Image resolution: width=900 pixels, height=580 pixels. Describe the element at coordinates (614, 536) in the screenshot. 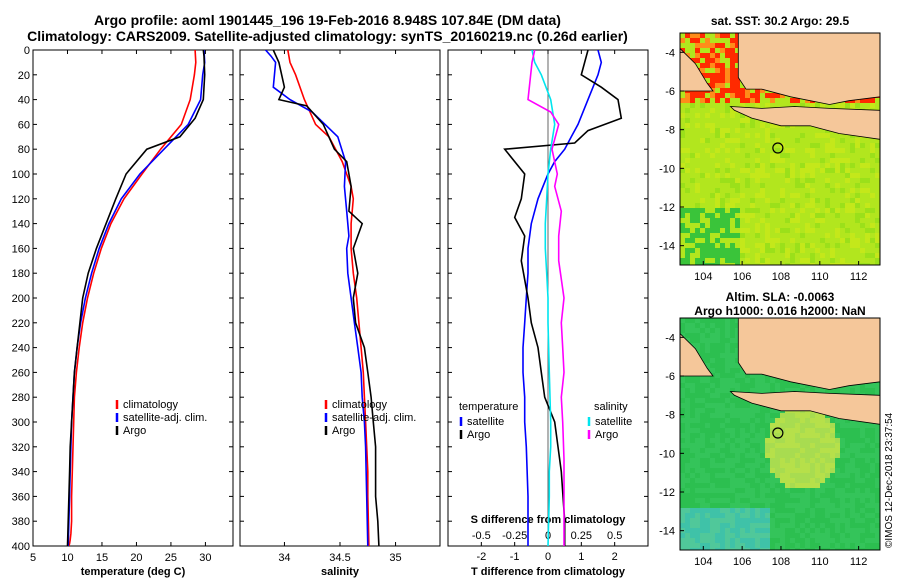

I see `x2-tick-label: 0.5` at that location.